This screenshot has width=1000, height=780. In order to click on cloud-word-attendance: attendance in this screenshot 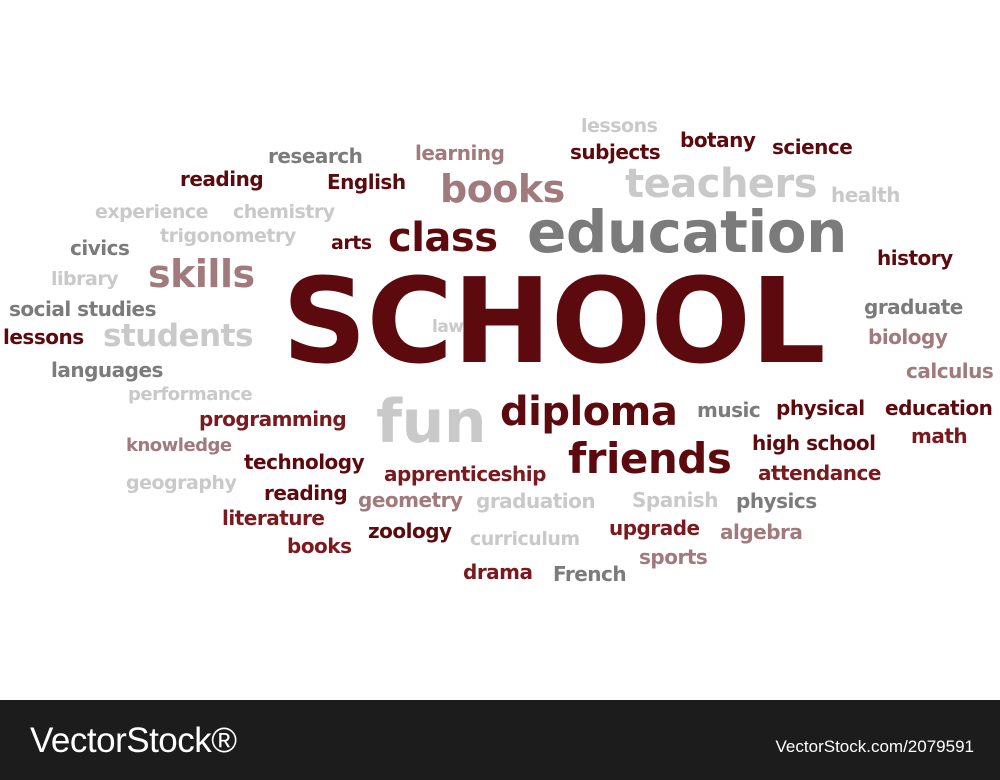, I will do `click(819, 473)`.